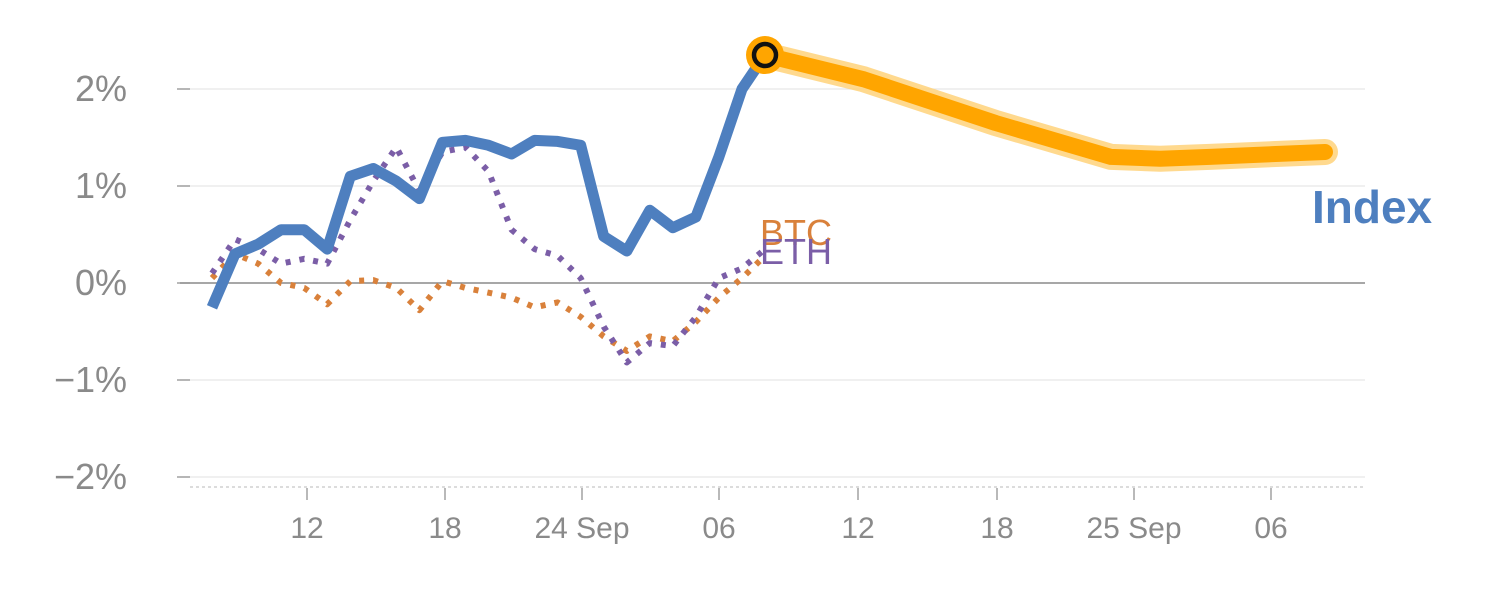  I want to click on y-tick-label-3: −1%, so click(90, 379).